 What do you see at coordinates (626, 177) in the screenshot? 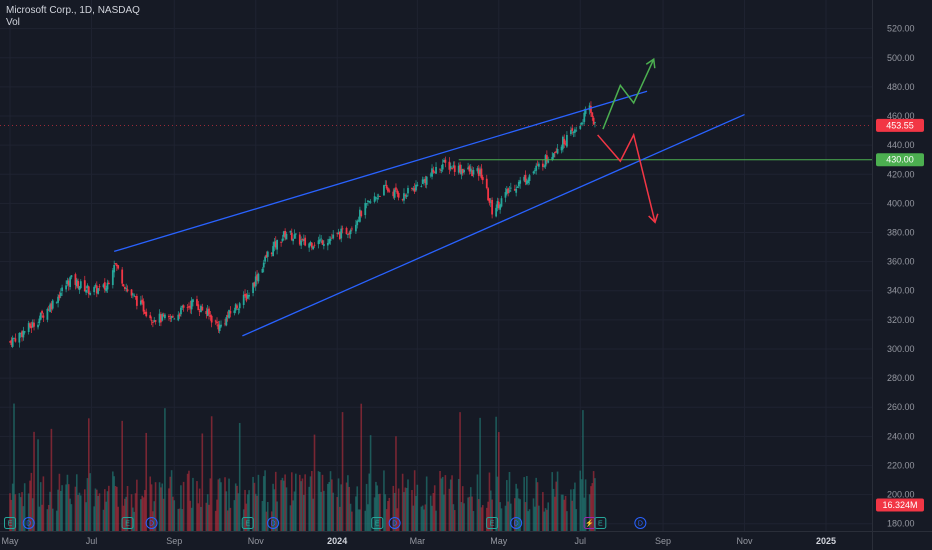
I see `bearish-path-line` at bounding box center [626, 177].